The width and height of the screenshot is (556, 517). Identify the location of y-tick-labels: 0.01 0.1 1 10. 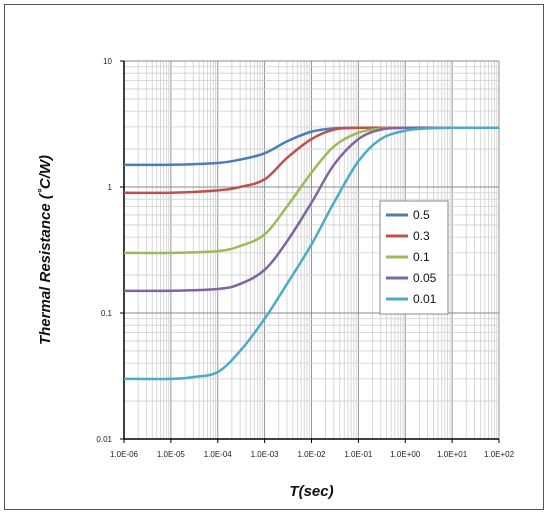
(110, 250).